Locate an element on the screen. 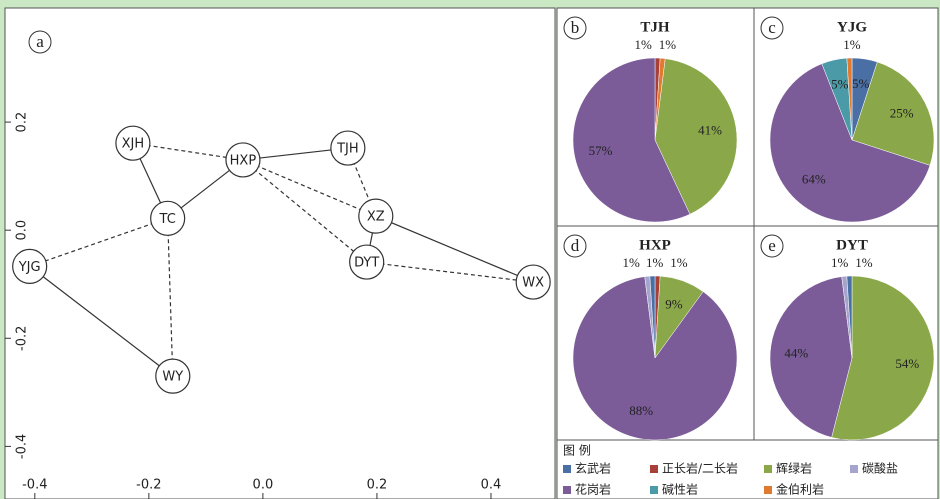 The image size is (940, 499). node-label: WY is located at coordinates (172, 377).